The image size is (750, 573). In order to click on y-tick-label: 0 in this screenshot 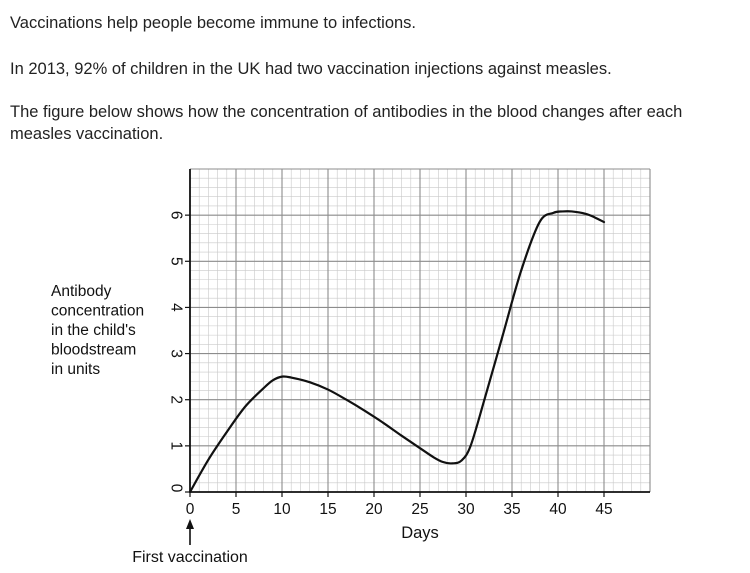, I will do `click(176, 488)`.